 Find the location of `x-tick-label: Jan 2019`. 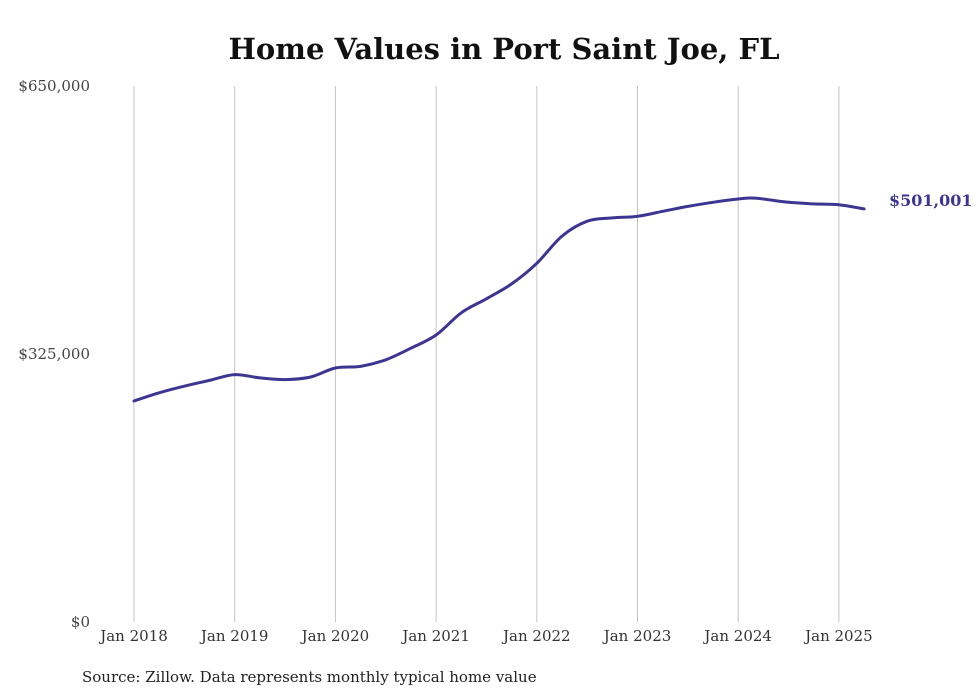

x-tick-label: Jan 2019 is located at coordinates (234, 636).